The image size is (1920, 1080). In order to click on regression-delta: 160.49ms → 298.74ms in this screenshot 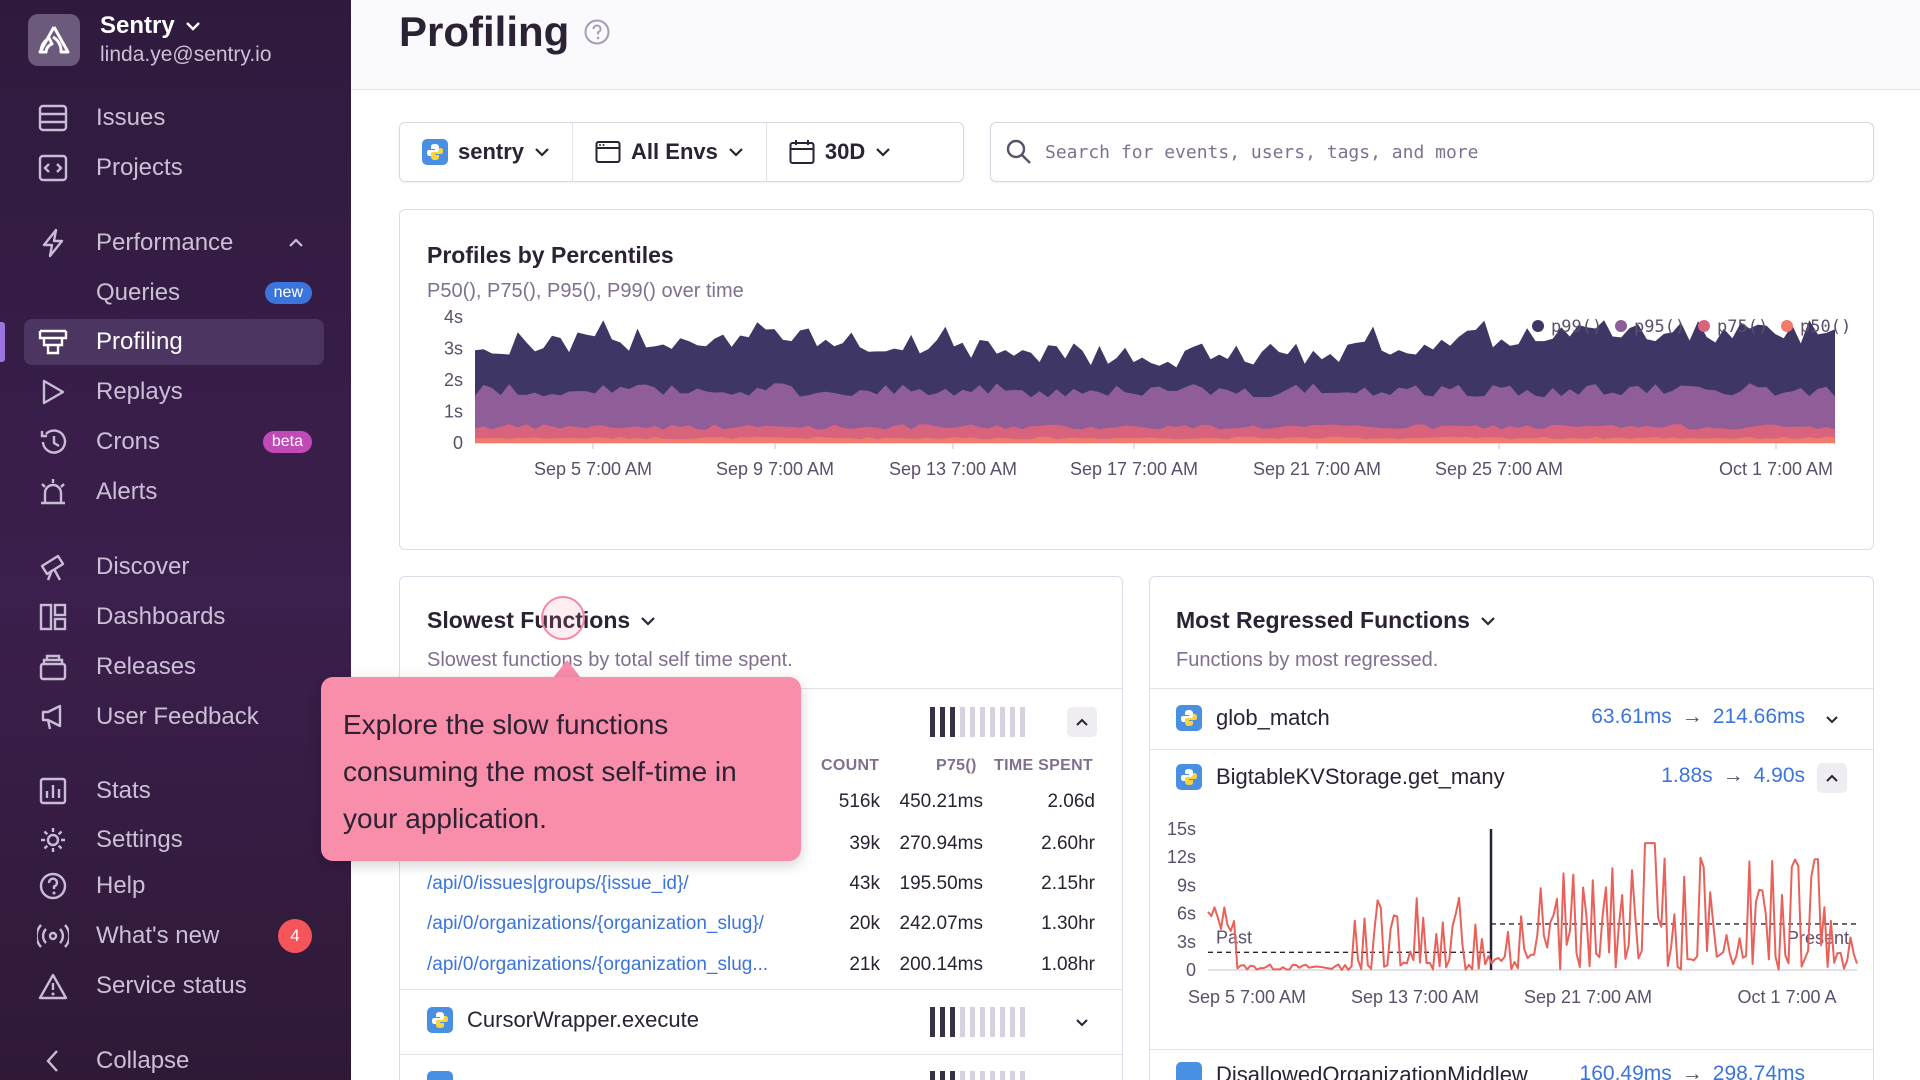, I will do `click(1692, 1071)`.